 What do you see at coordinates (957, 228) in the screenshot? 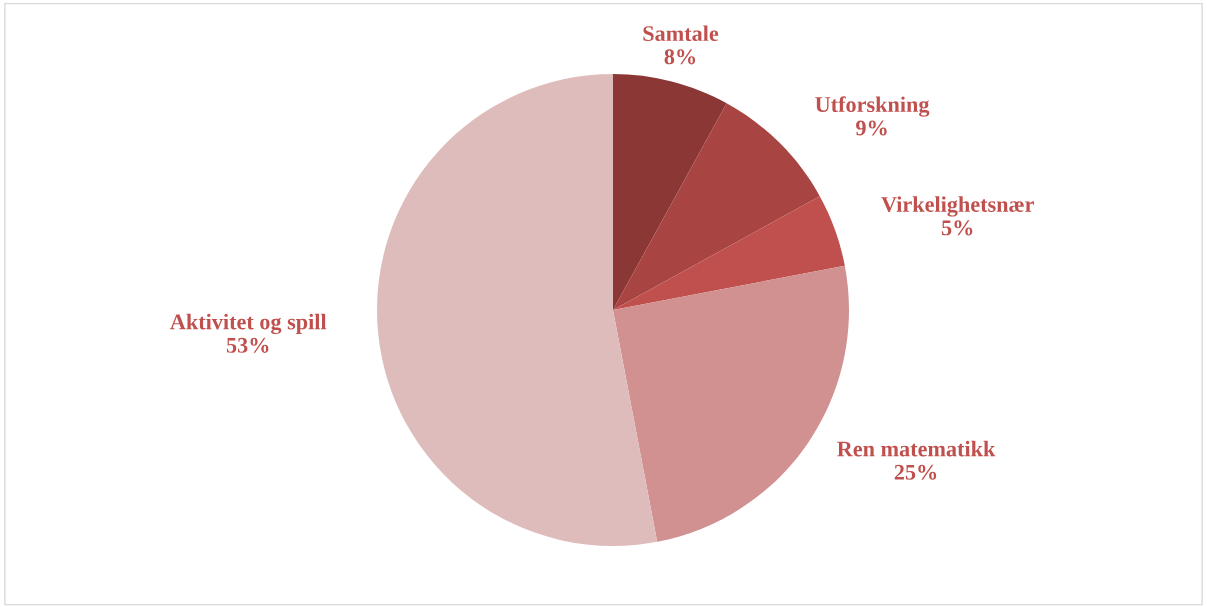
I see `data-label: 5%` at bounding box center [957, 228].